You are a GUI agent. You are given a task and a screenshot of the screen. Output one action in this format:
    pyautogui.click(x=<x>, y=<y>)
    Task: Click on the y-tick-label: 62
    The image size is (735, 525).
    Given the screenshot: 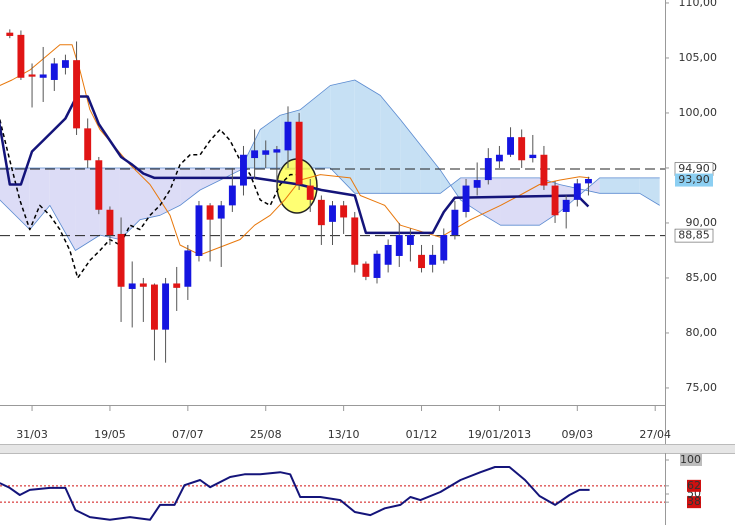 What is the action you would take?
    pyautogui.click(x=694, y=485)
    